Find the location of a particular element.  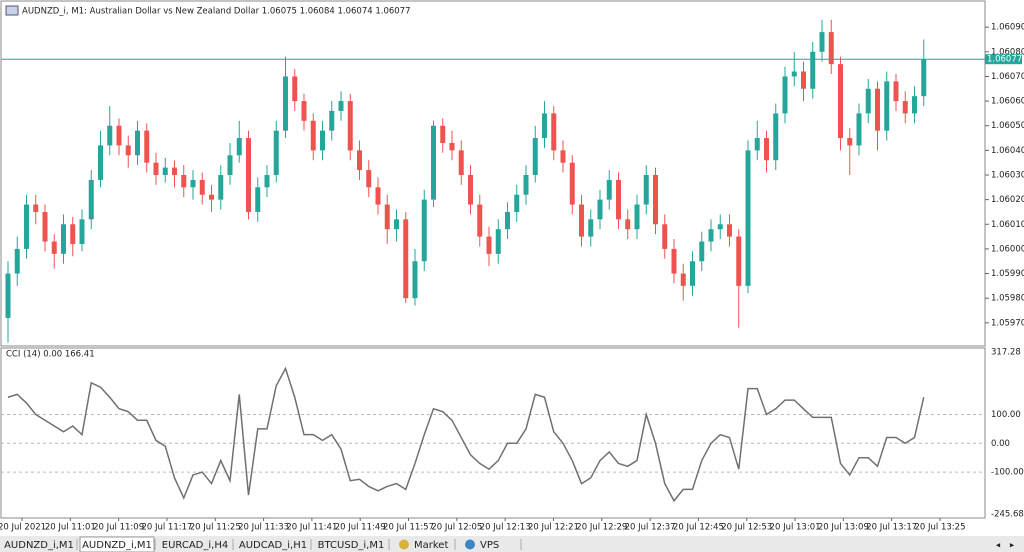

x-tick-label: 20 Jul 11:25 is located at coordinates (215, 528).